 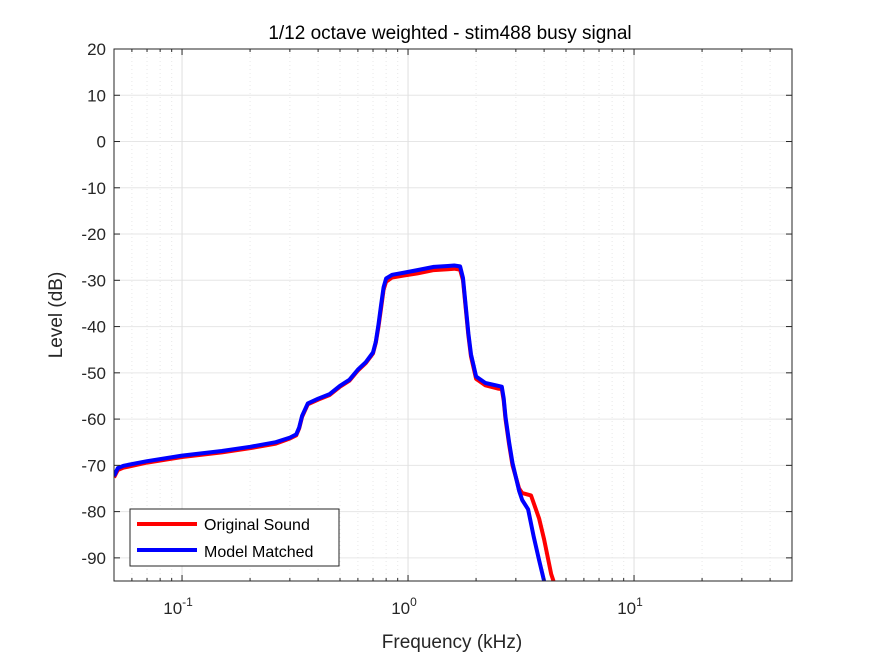 I want to click on x-tick-label-exponent: 0, so click(x=413, y=602).